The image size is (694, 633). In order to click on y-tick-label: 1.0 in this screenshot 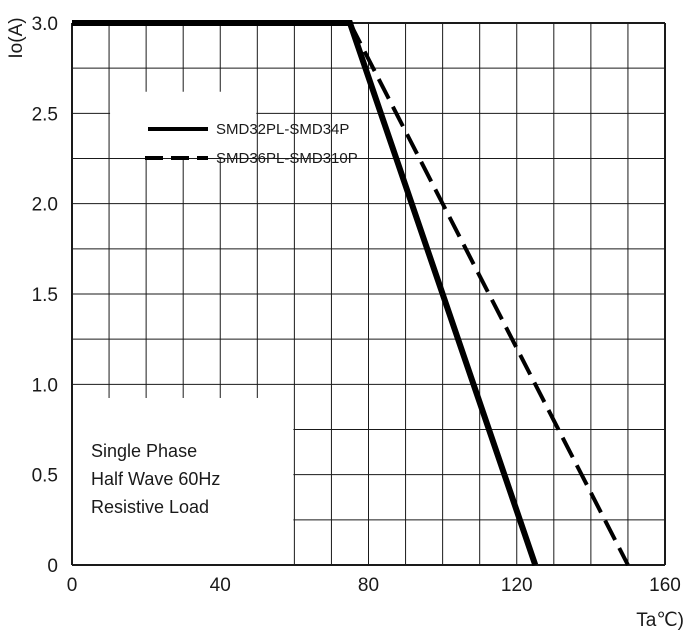, I will do `click(45, 385)`.